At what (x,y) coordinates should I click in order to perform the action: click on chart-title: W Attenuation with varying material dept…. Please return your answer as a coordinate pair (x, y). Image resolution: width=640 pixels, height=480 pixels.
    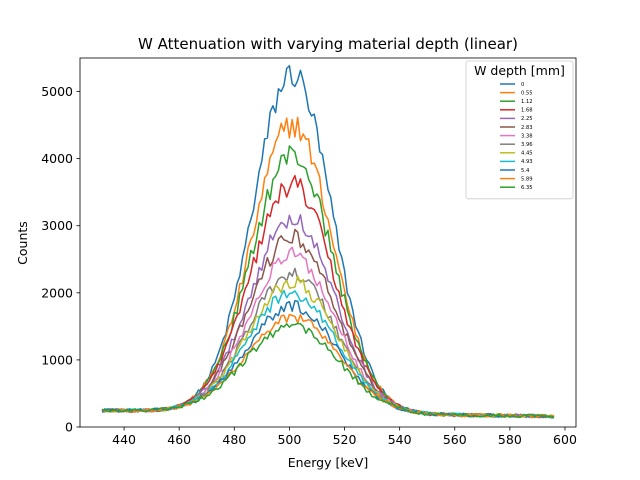
    Looking at the image, I should click on (328, 44).